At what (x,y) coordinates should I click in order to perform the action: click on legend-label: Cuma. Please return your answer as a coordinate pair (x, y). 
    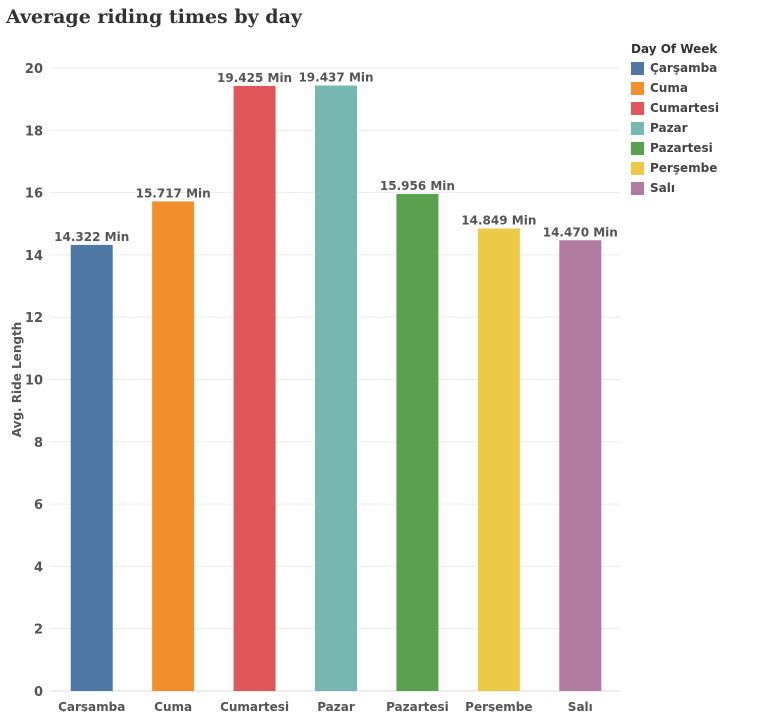
    Looking at the image, I should click on (669, 88).